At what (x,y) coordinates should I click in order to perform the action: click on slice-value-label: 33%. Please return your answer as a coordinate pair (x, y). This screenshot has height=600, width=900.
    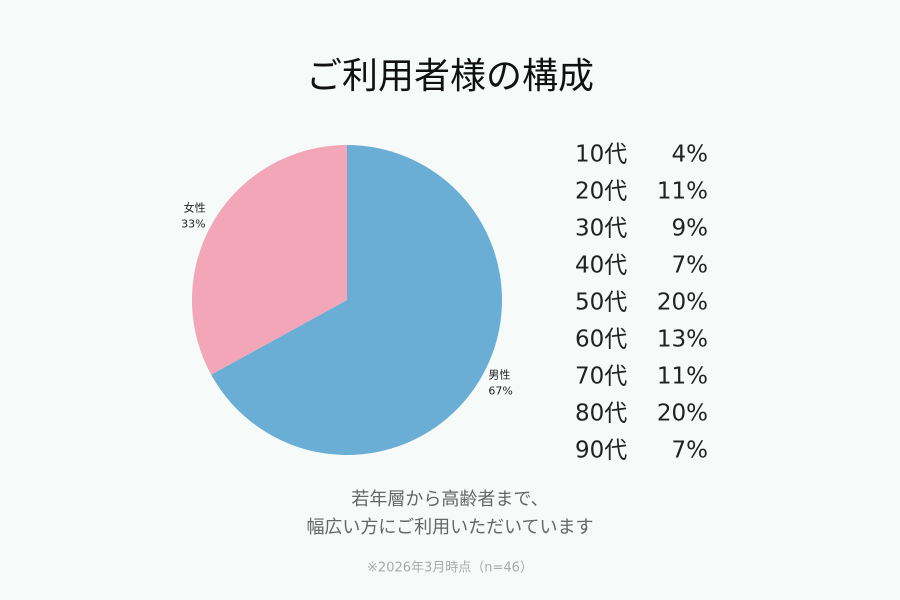
    Looking at the image, I should click on (193, 223).